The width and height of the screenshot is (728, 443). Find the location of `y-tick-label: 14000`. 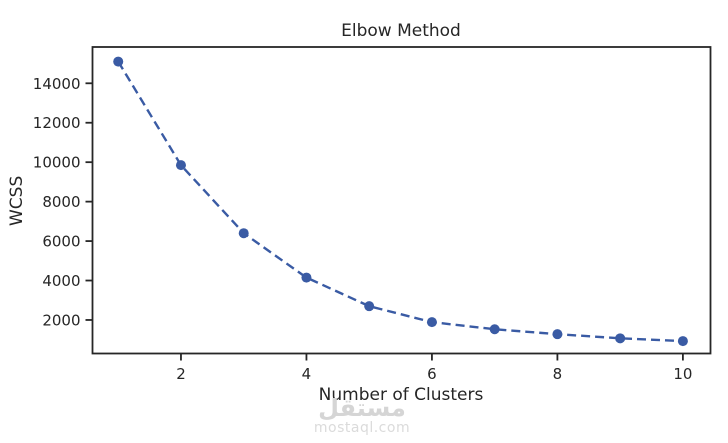

y-tick-label: 14000 is located at coordinates (57, 84).